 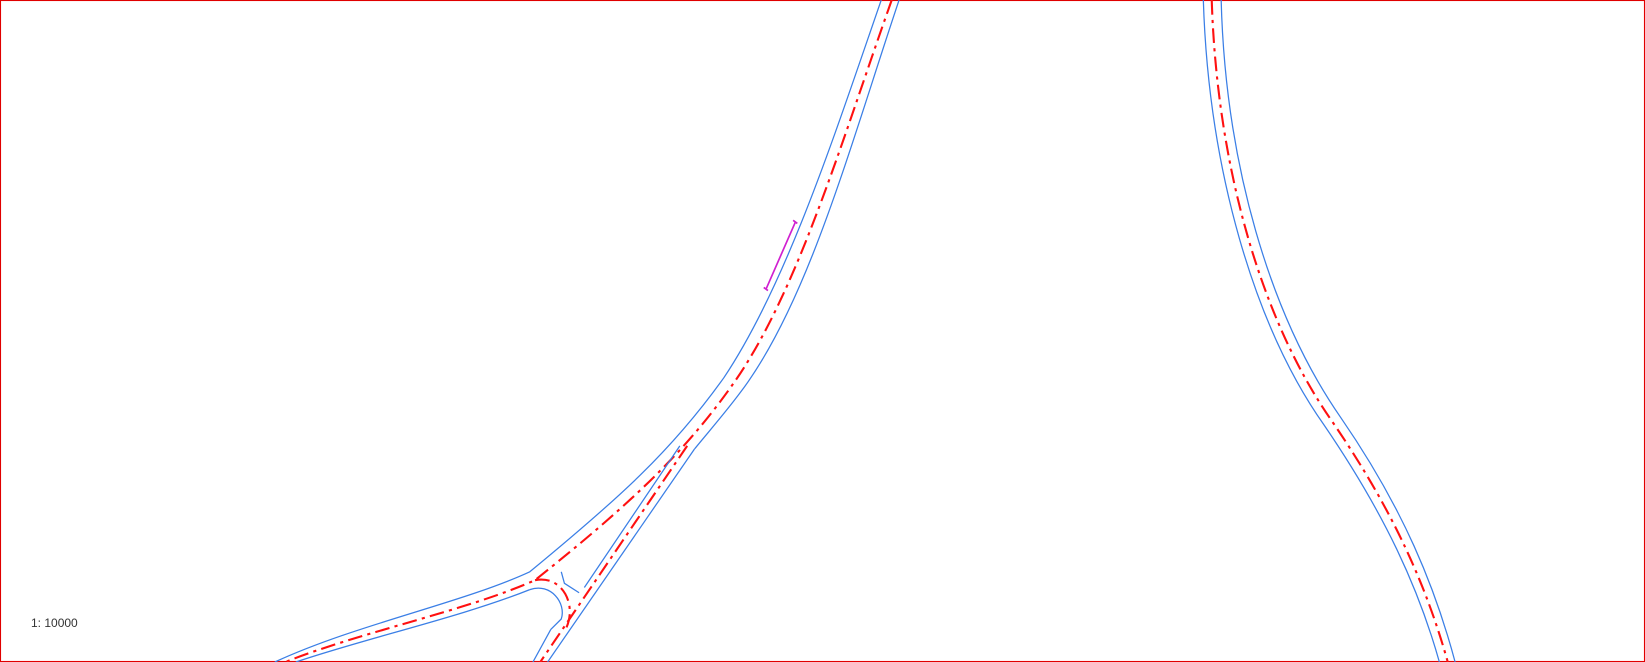 What do you see at coordinates (780, 255) in the screenshot?
I see `selection-segment` at bounding box center [780, 255].